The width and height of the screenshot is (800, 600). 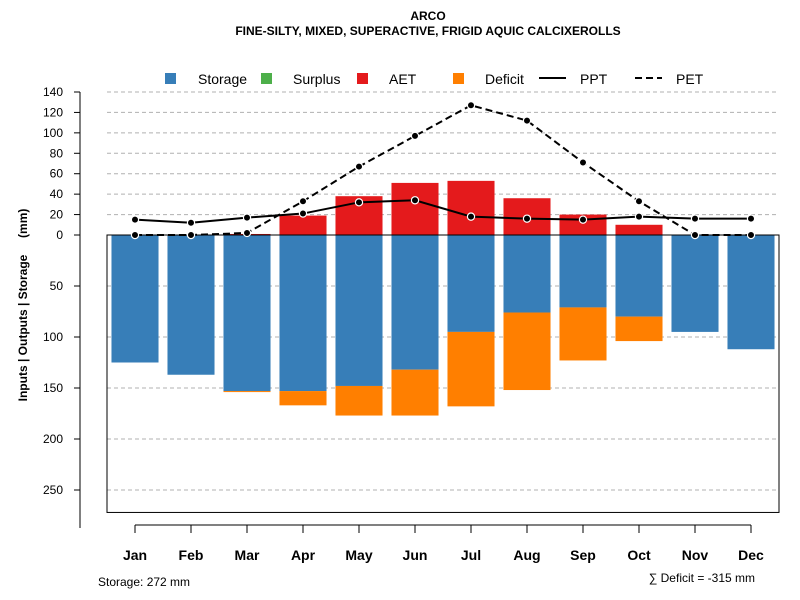 What do you see at coordinates (690, 79) in the screenshot?
I see `legend-label-pet: PET` at bounding box center [690, 79].